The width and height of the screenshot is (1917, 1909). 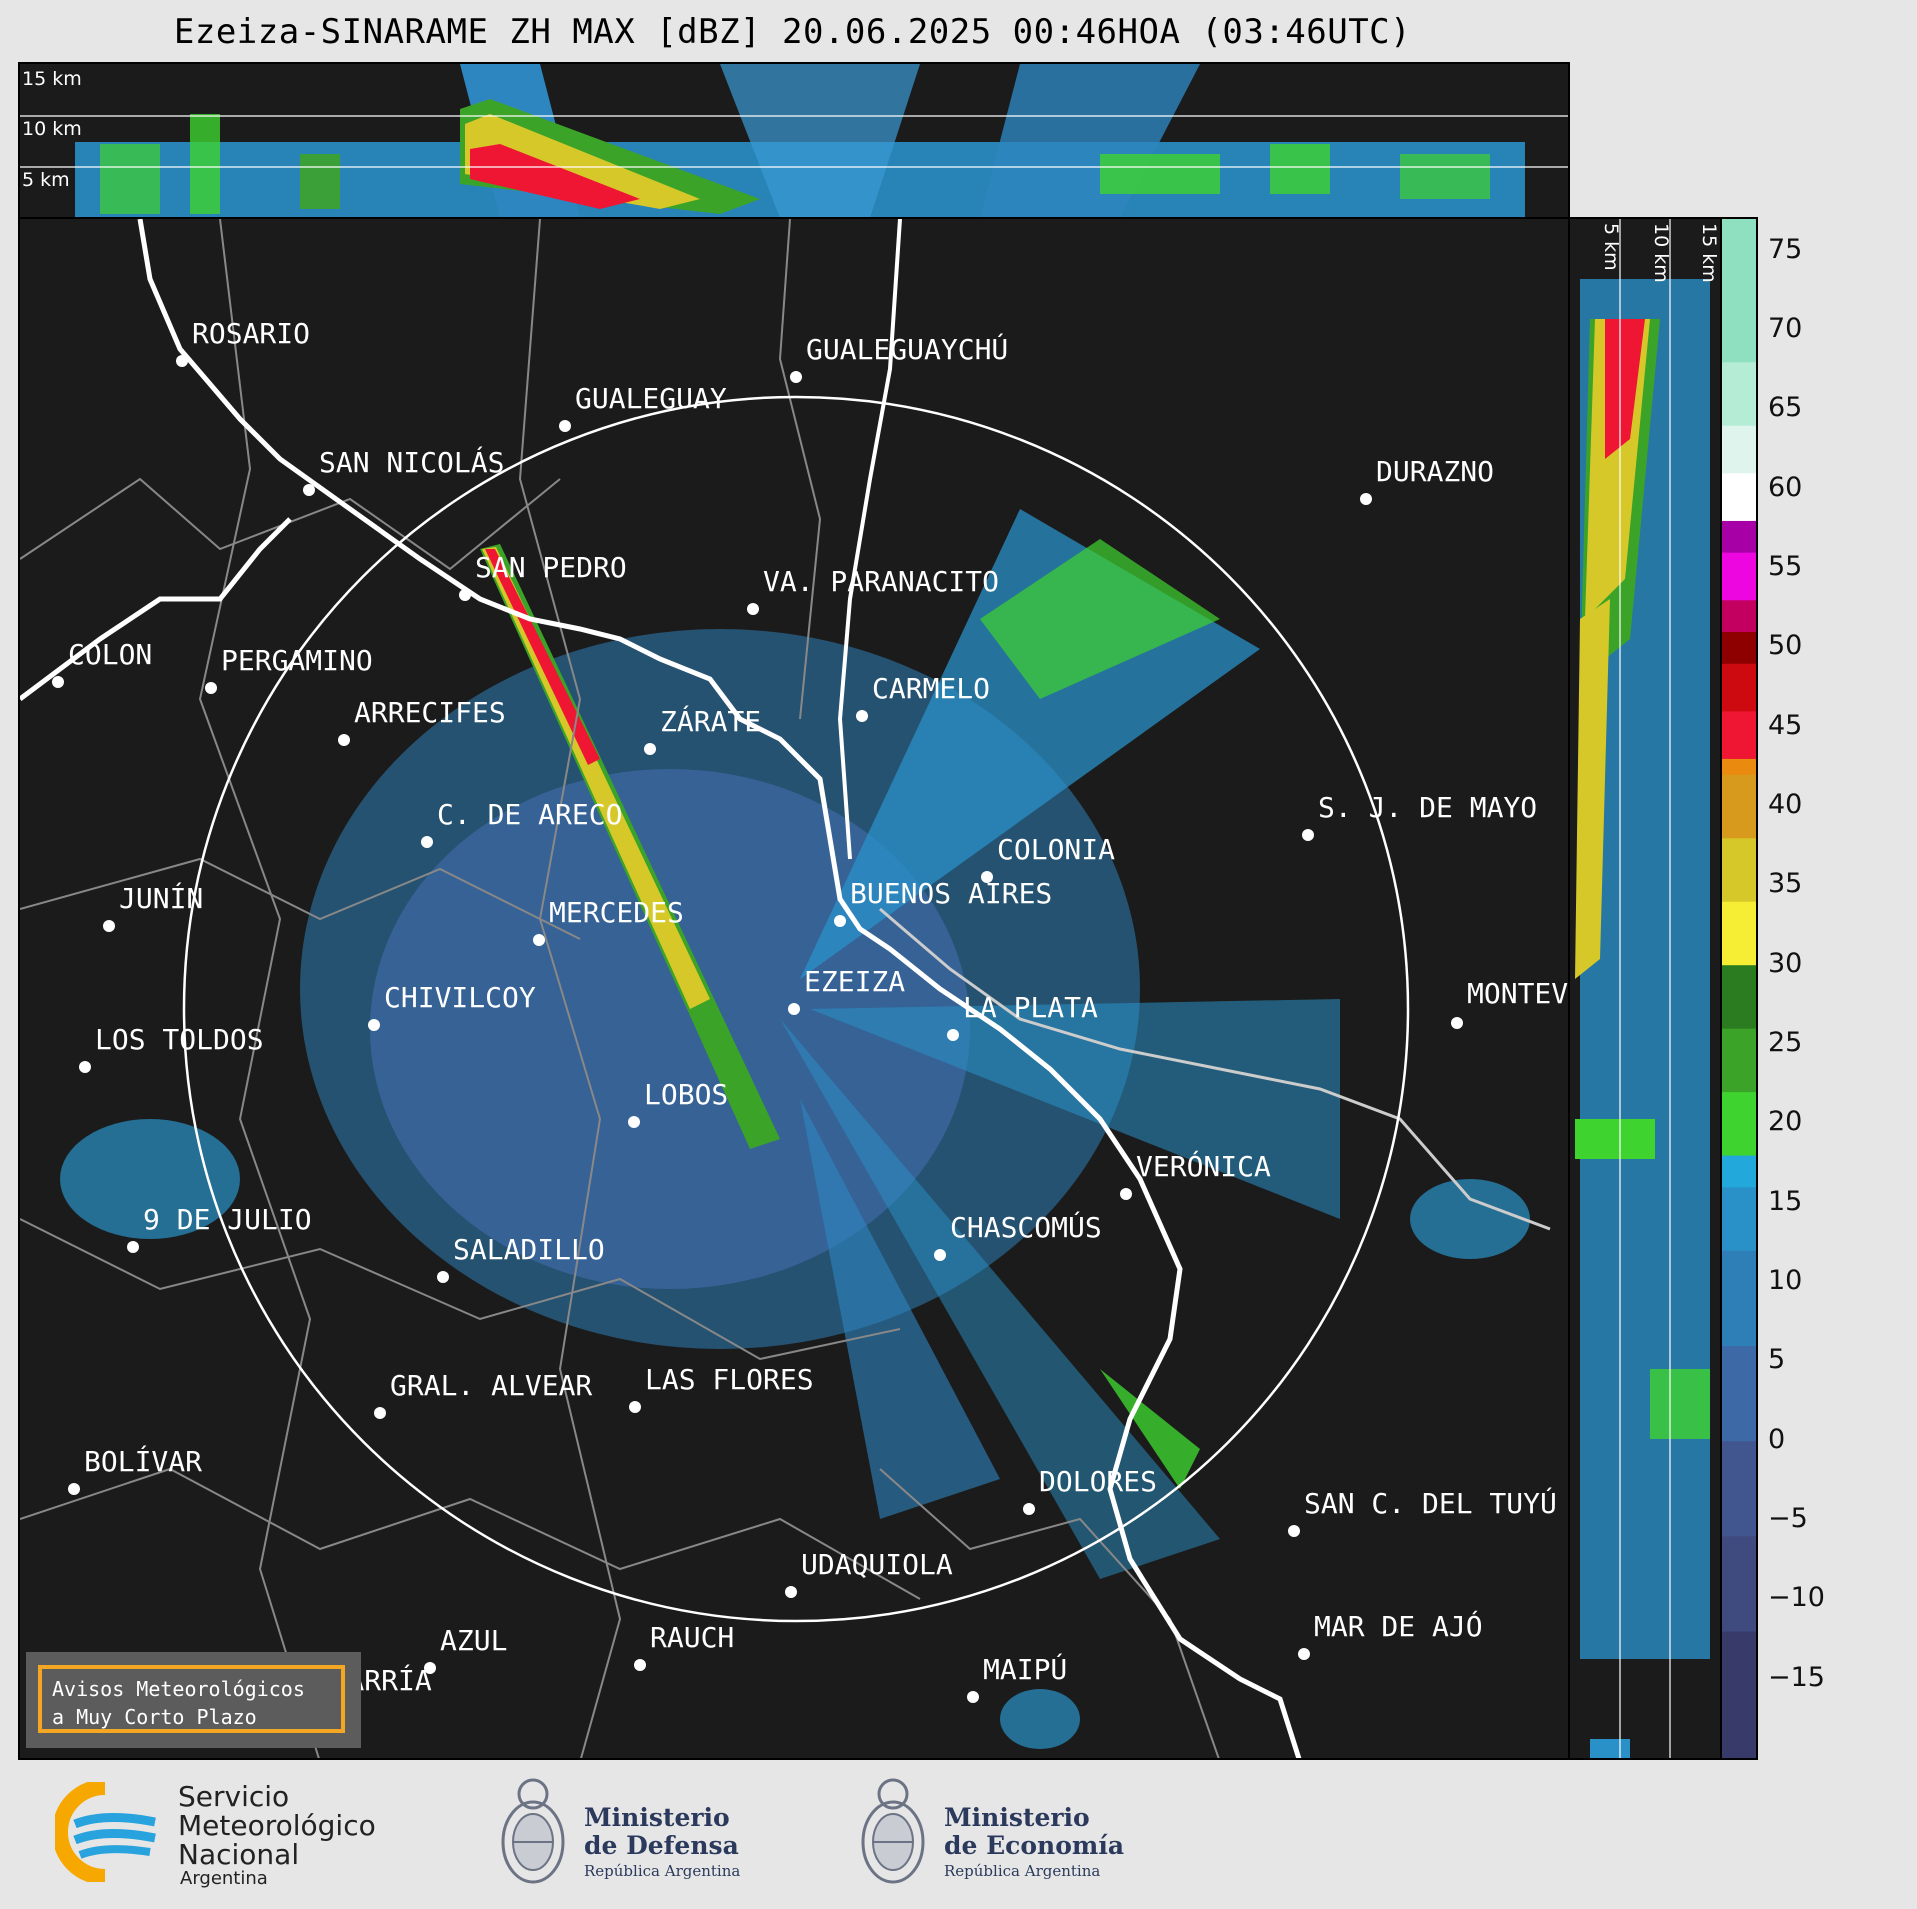 What do you see at coordinates (179, 1039) in the screenshot?
I see `city-label: LOS TOLDOS` at bounding box center [179, 1039].